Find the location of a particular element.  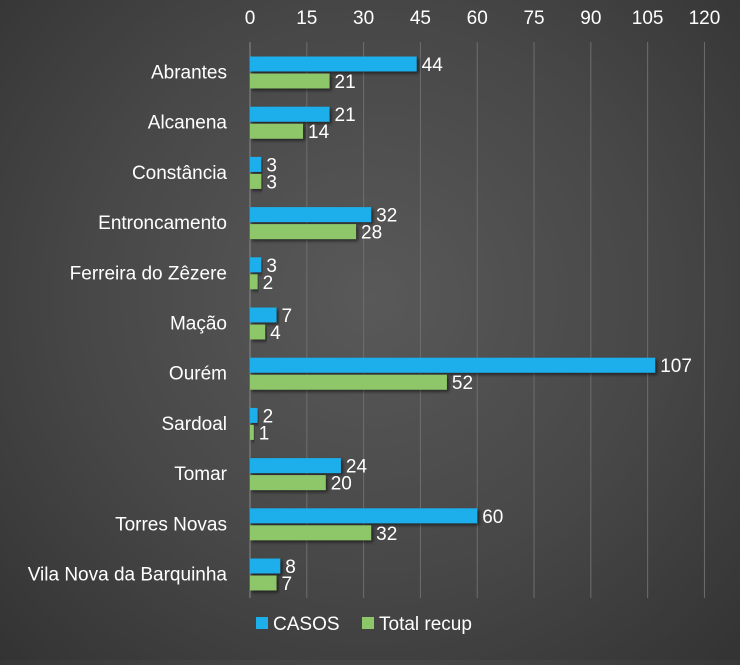

category-label: Sardoal is located at coordinates (195, 424).